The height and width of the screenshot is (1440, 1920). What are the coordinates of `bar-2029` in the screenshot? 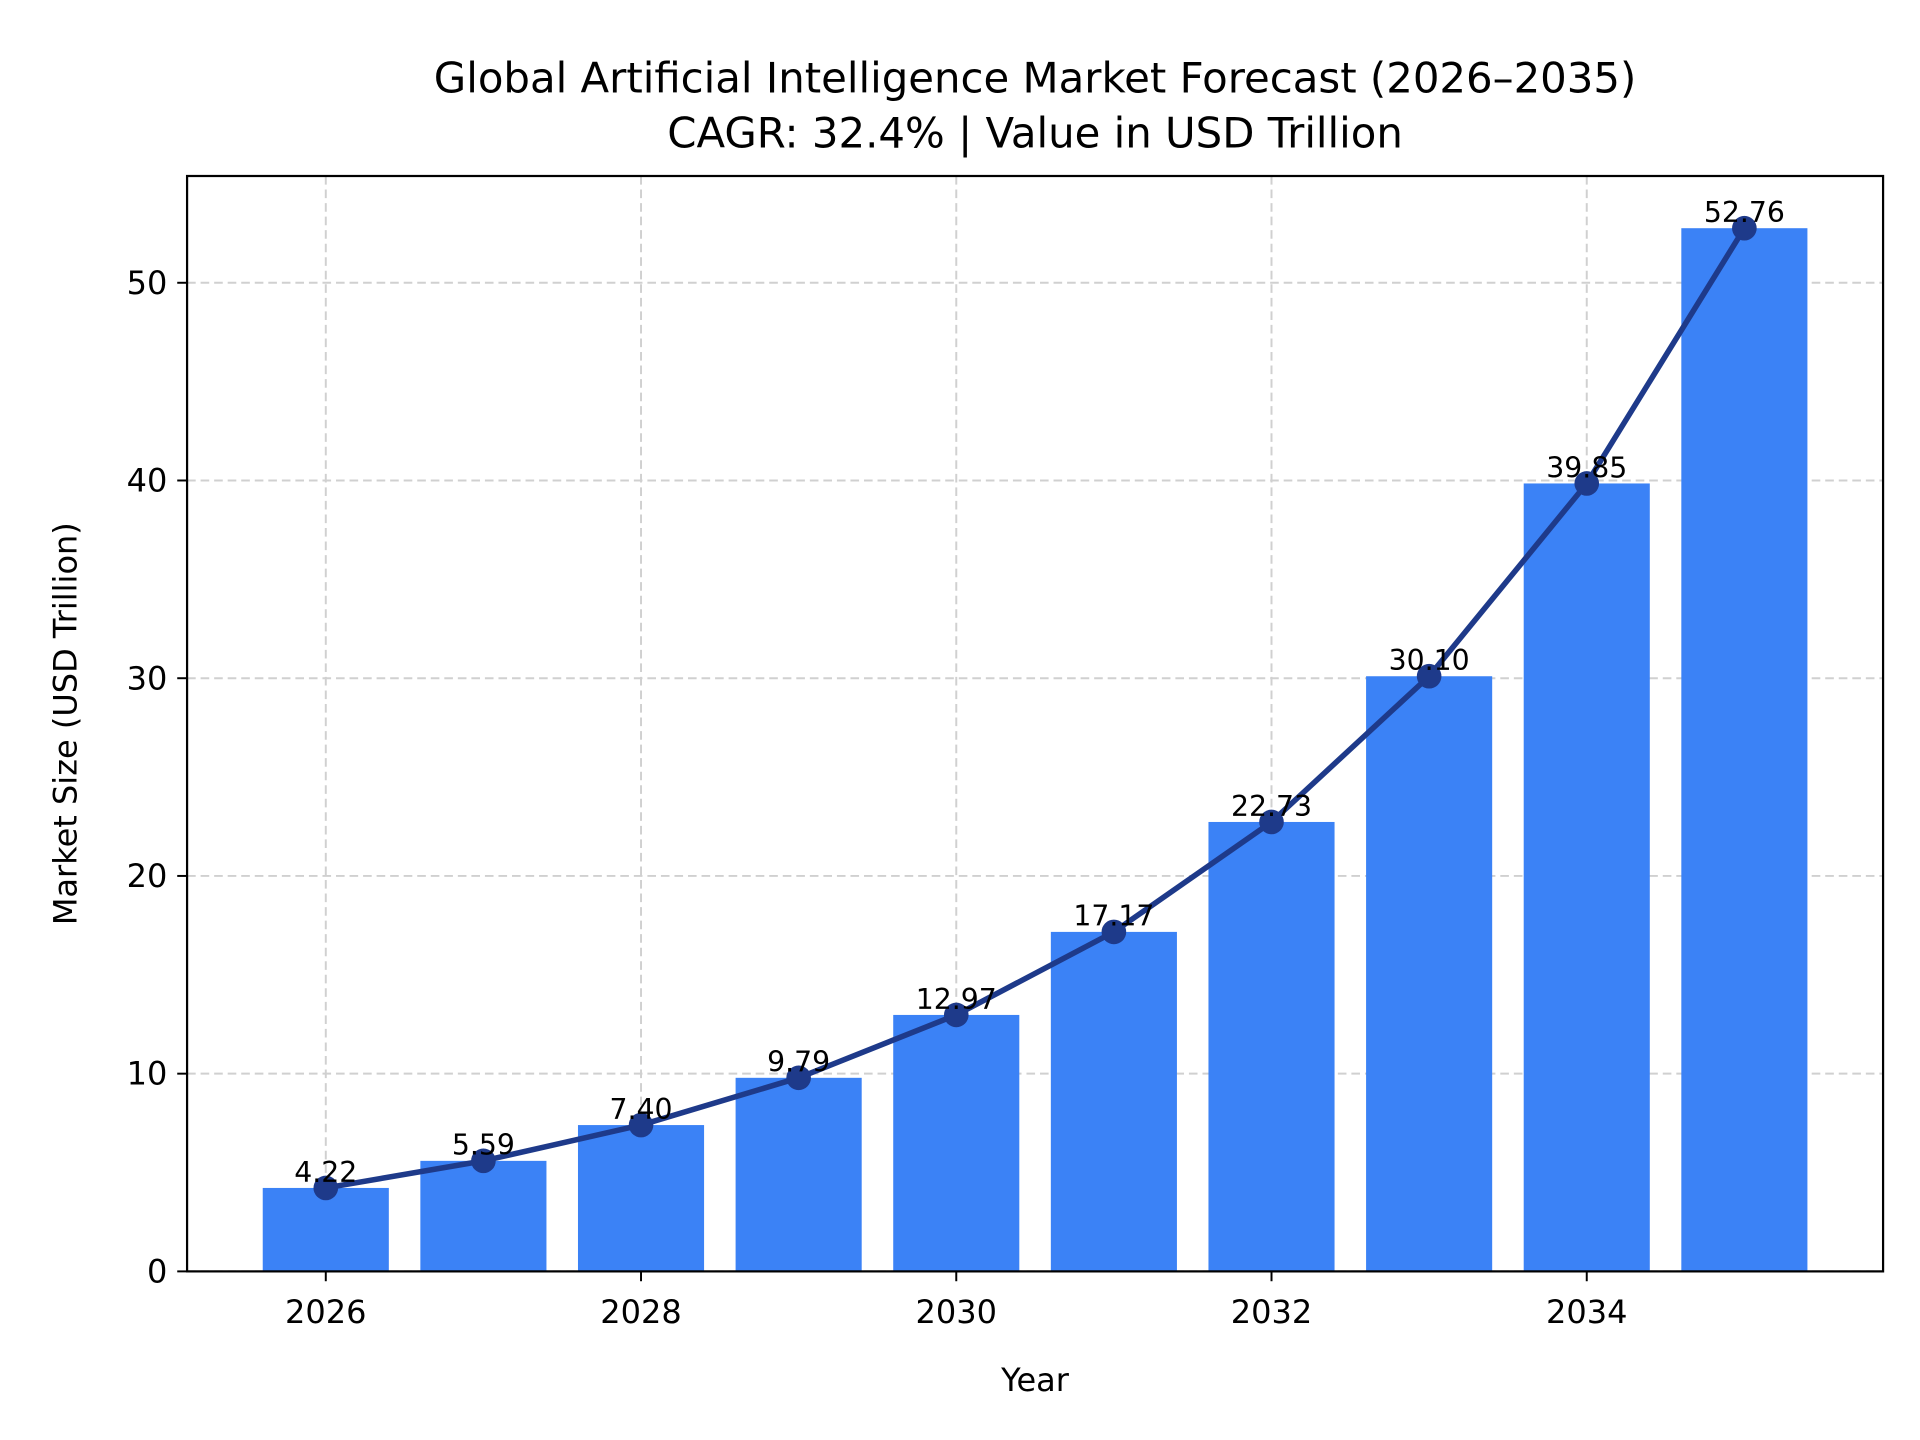 It's located at (798, 1174).